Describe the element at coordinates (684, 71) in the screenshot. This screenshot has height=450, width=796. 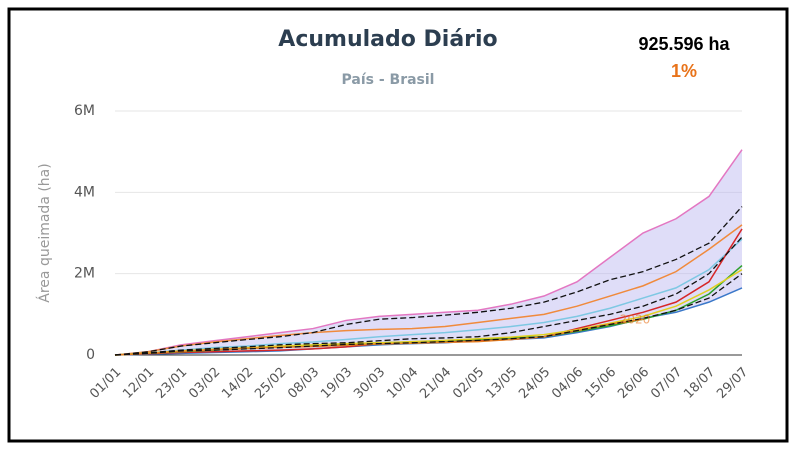
I see `percent: 1%` at that location.